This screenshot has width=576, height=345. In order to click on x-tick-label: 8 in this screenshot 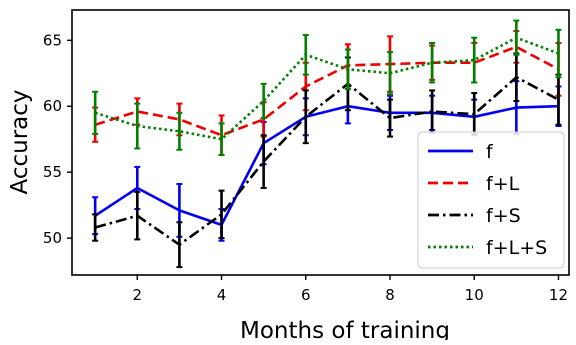, I will do `click(390, 295)`.